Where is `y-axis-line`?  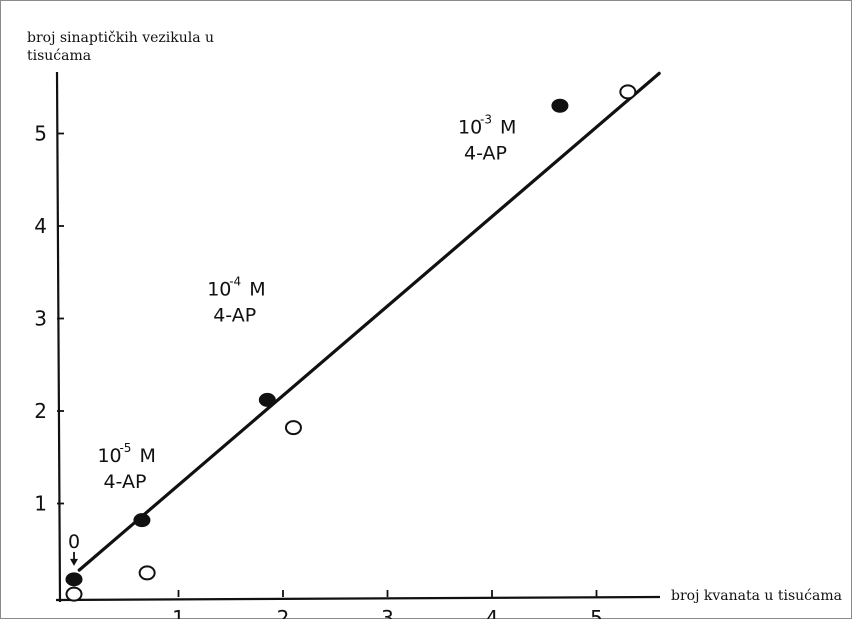
y-axis-line is located at coordinates (58, 337).